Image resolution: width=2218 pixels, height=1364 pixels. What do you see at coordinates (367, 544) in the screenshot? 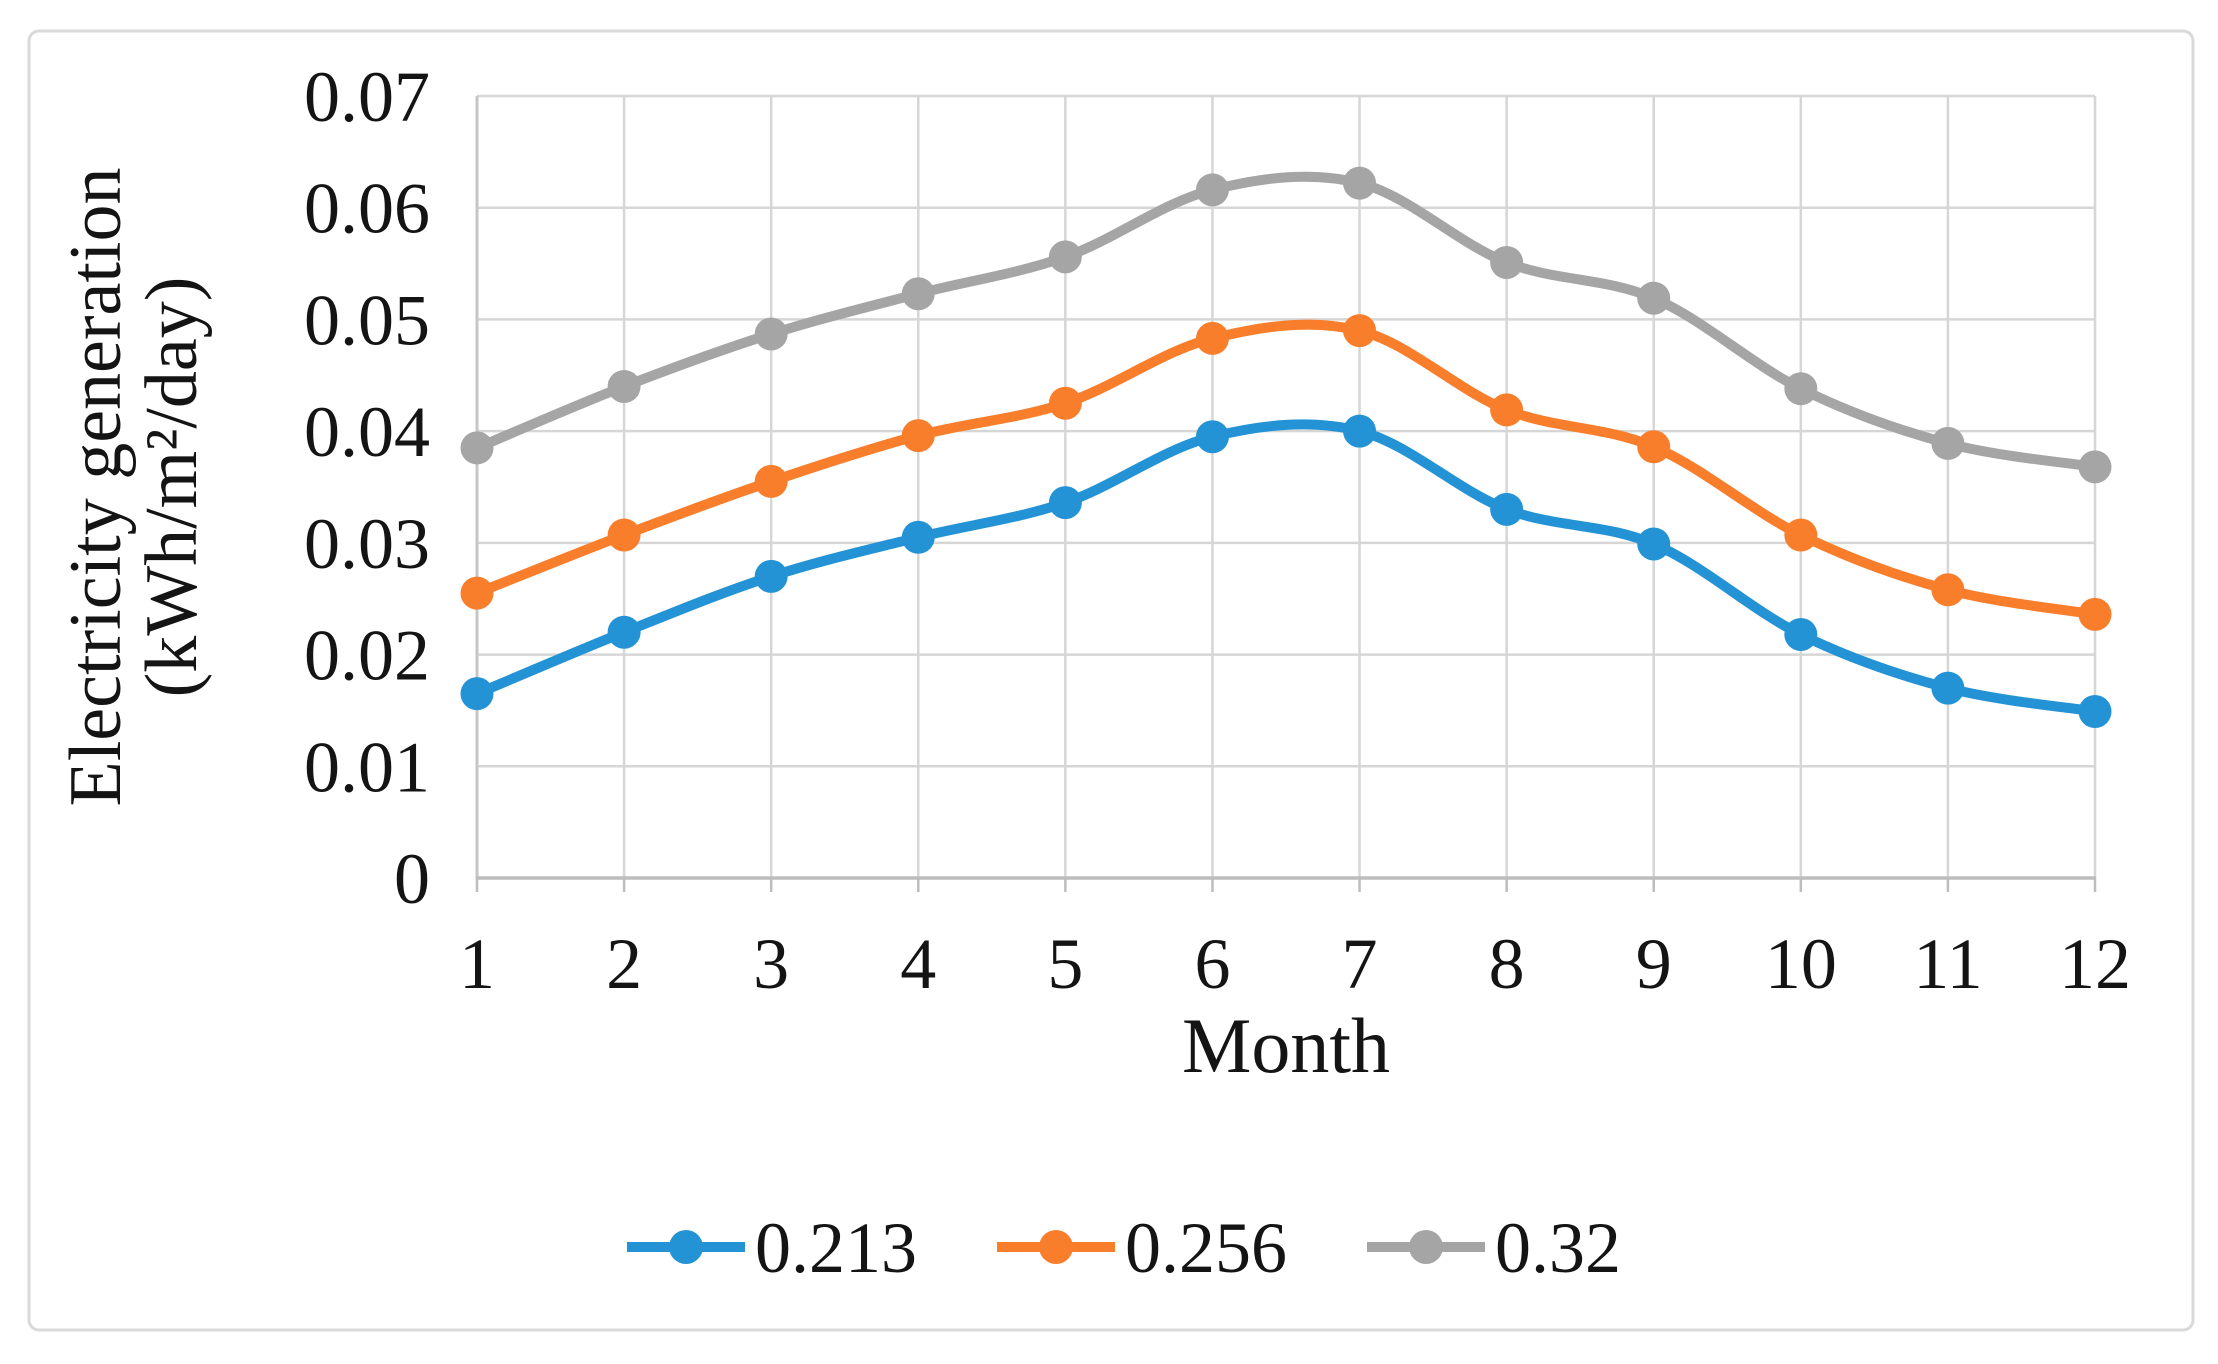
I see `y-tick-label: 0.03` at bounding box center [367, 544].